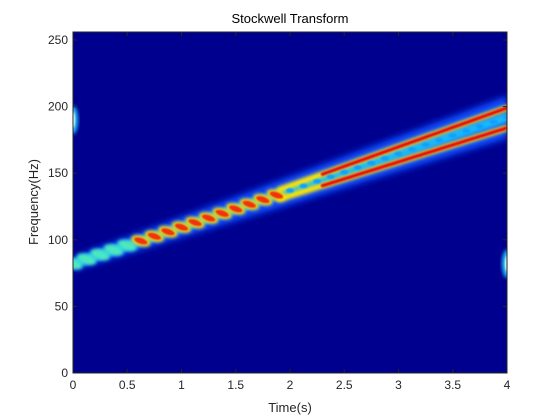 The image size is (560, 420). Describe the element at coordinates (64, 373) in the screenshot. I see `y-tick-label: 0` at that location.